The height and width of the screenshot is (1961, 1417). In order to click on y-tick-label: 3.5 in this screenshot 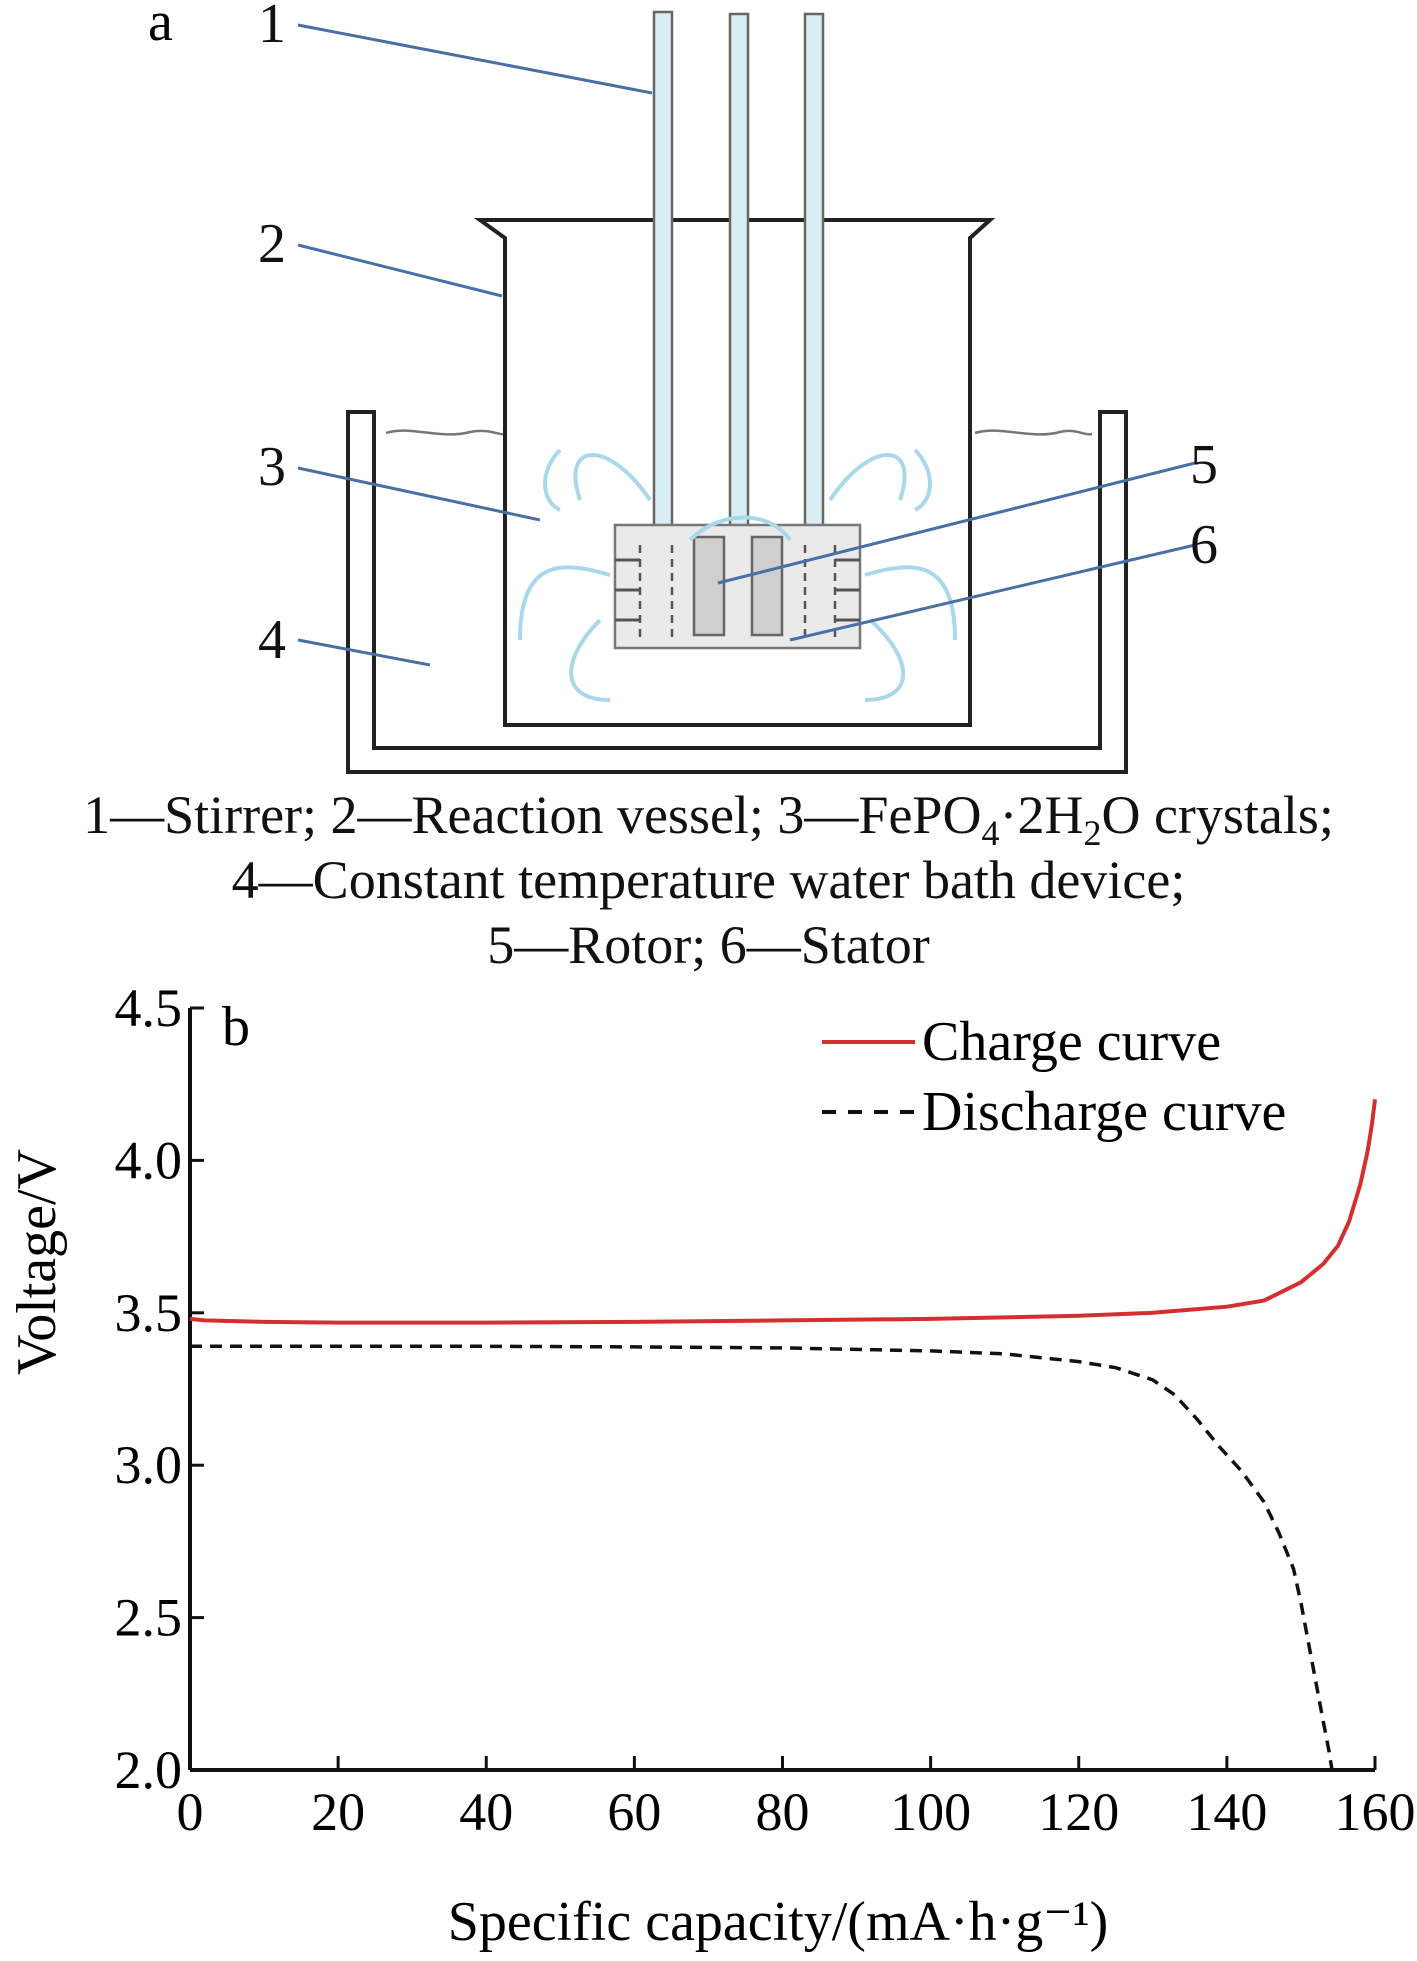, I will do `click(149, 1313)`.